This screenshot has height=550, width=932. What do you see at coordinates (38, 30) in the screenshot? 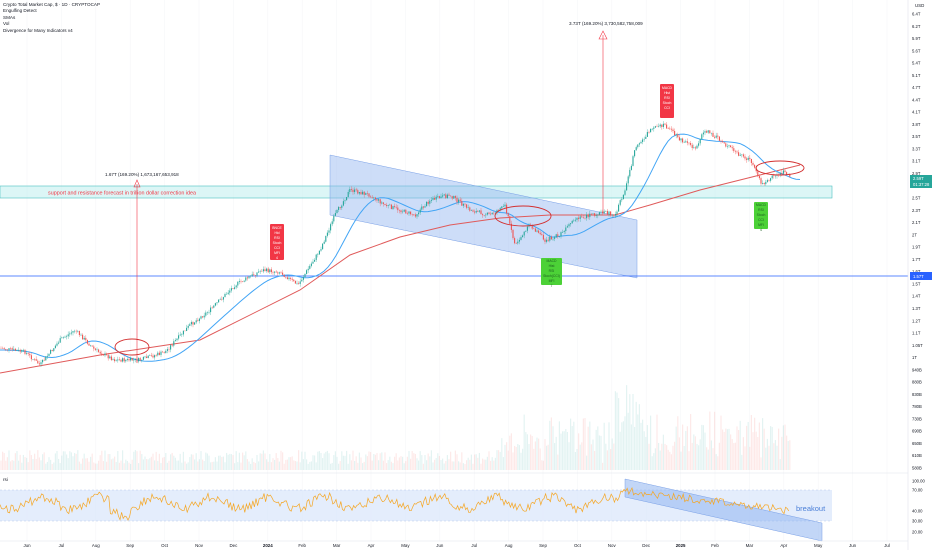
I see `indicator-4: Divergence for Many Indicators v4` at bounding box center [38, 30].